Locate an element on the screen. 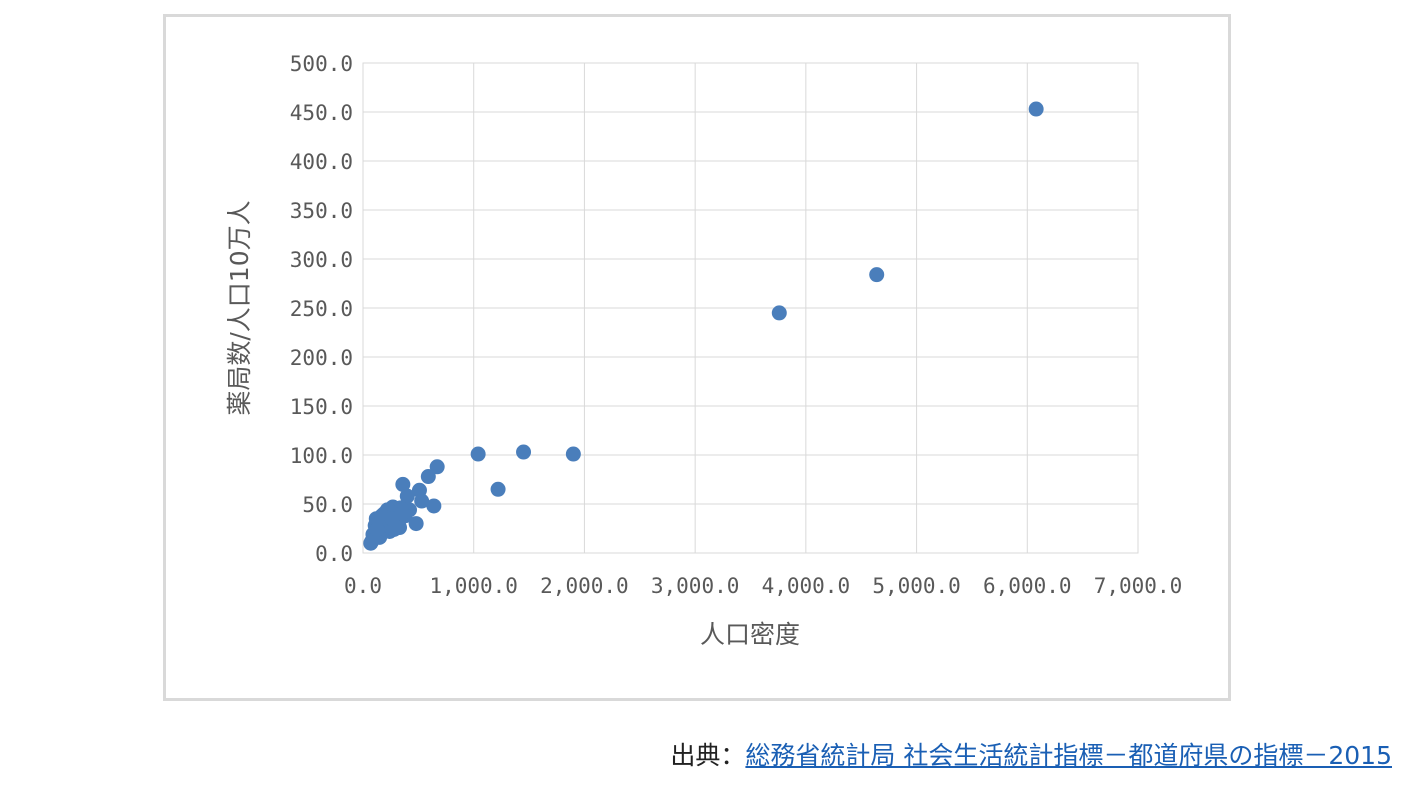 This screenshot has height=790, width=1412. x-axis-title: 人口密度 is located at coordinates (750, 634).